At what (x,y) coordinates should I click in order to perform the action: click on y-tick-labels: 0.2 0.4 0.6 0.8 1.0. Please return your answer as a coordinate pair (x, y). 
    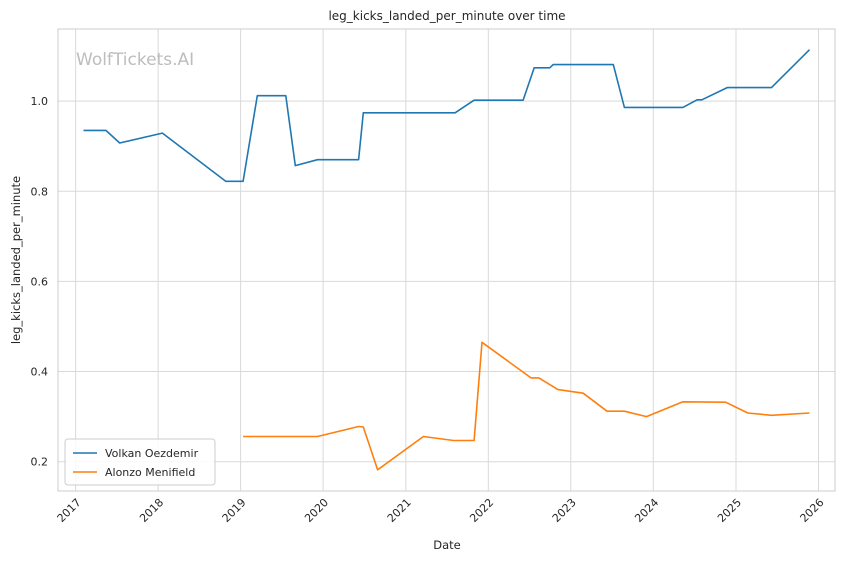
    Looking at the image, I should click on (40, 282).